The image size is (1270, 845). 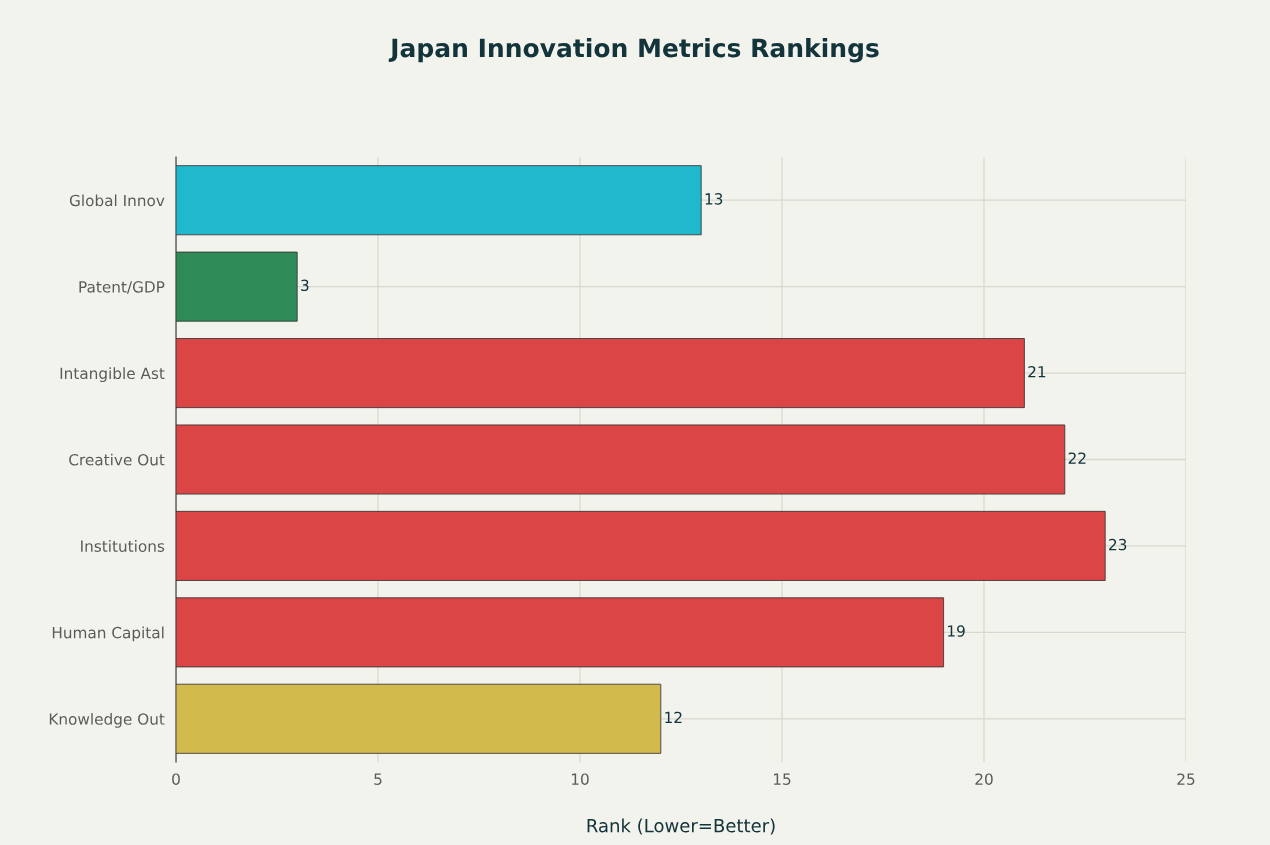 What do you see at coordinates (176, 779) in the screenshot?
I see `x-tick-label: 0` at bounding box center [176, 779].